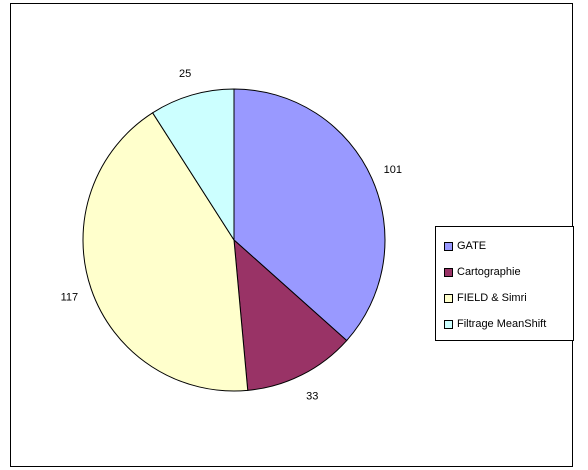 The height and width of the screenshot is (470, 588). What do you see at coordinates (508, 246) in the screenshot?
I see `legend-item-gate: GATE` at bounding box center [508, 246].